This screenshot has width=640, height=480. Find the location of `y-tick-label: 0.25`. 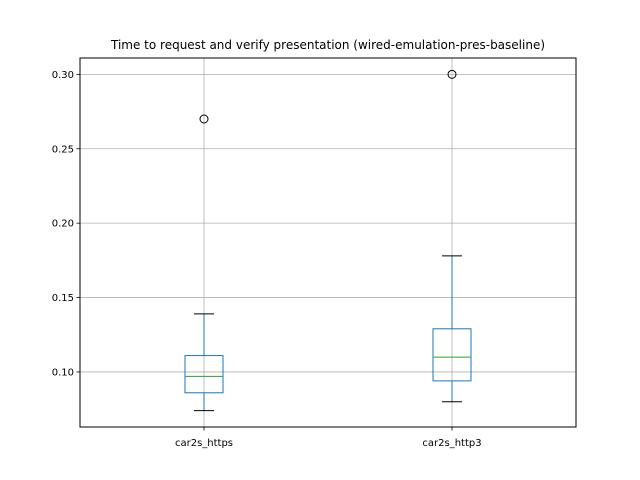

y-tick-label: 0.25 is located at coordinates (63, 149).